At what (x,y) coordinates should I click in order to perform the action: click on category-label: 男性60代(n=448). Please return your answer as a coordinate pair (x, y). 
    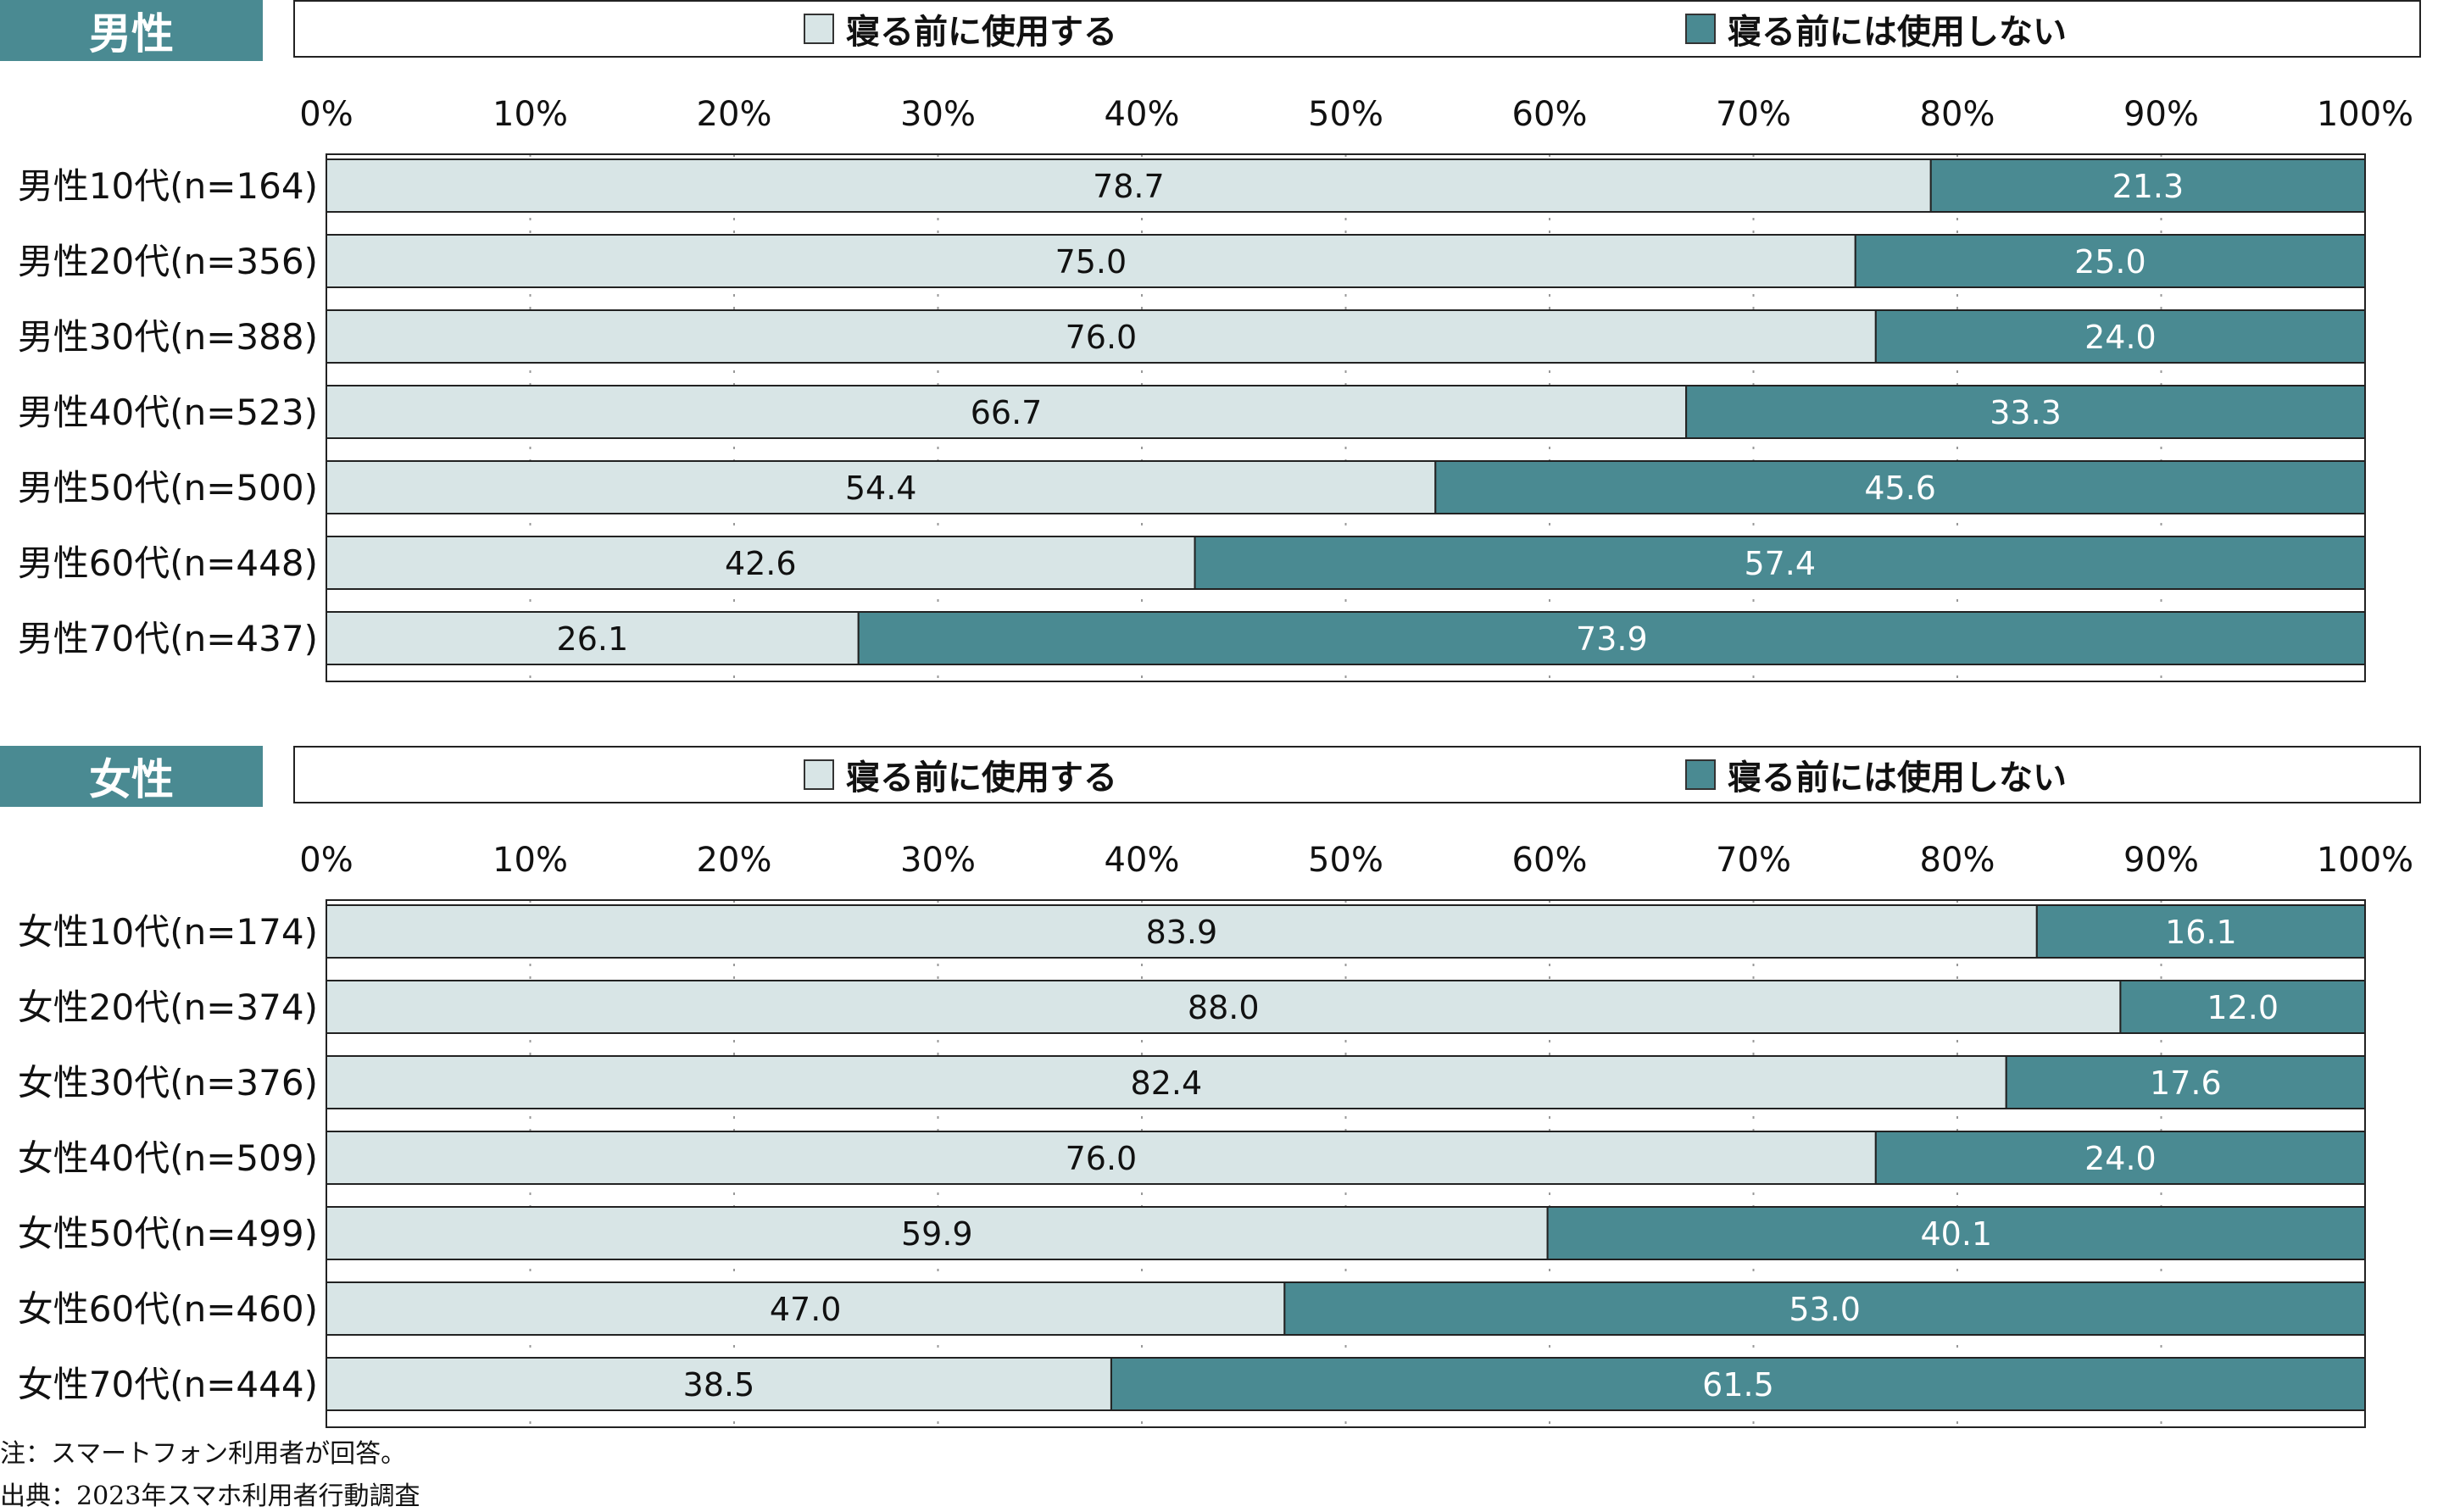
    Looking at the image, I should click on (168, 563).